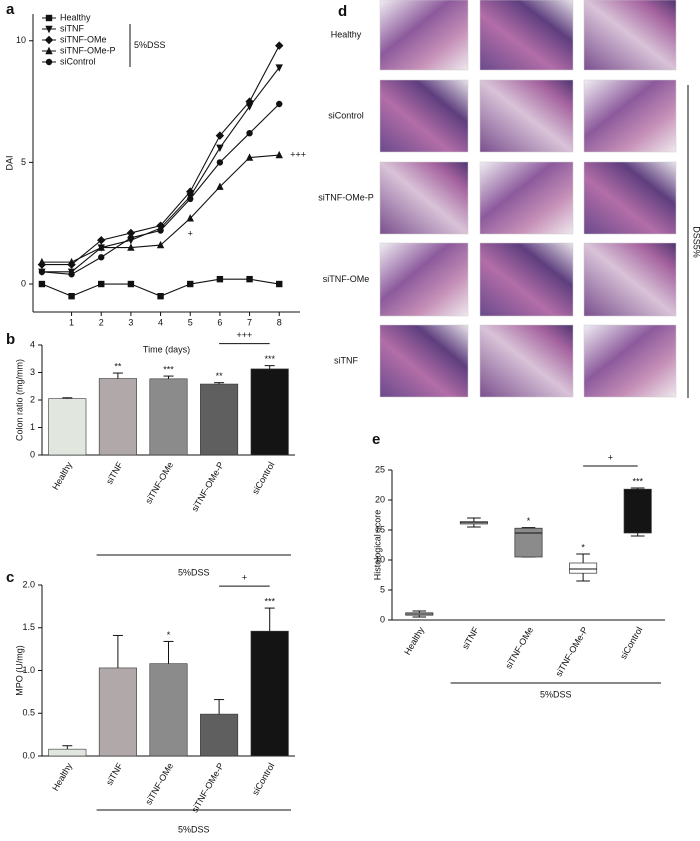  Describe the element at coordinates (249, 322) in the screenshot. I see `x-tick-label: 7` at that location.